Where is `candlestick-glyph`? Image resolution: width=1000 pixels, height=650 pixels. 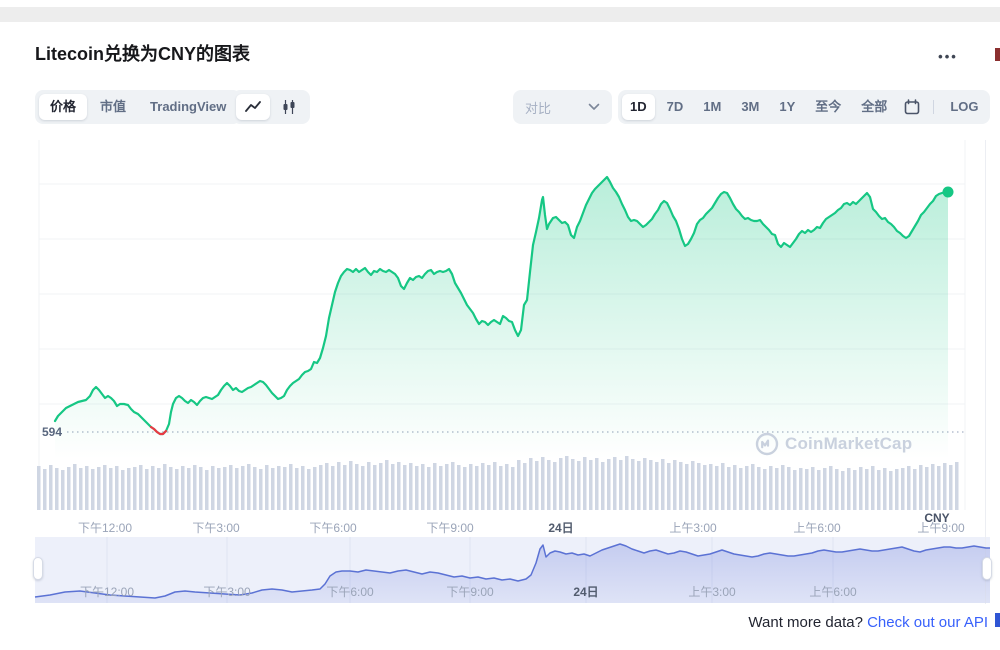 candlestick-glyph is located at coordinates (289, 107).